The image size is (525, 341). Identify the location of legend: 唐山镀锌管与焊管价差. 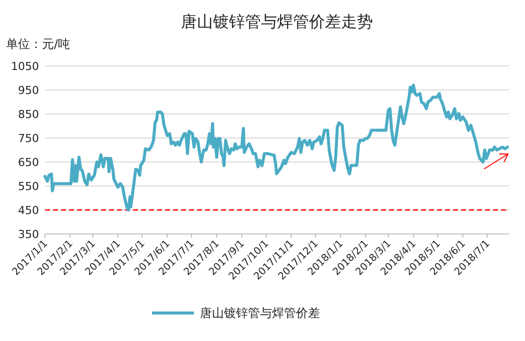
(236, 313).